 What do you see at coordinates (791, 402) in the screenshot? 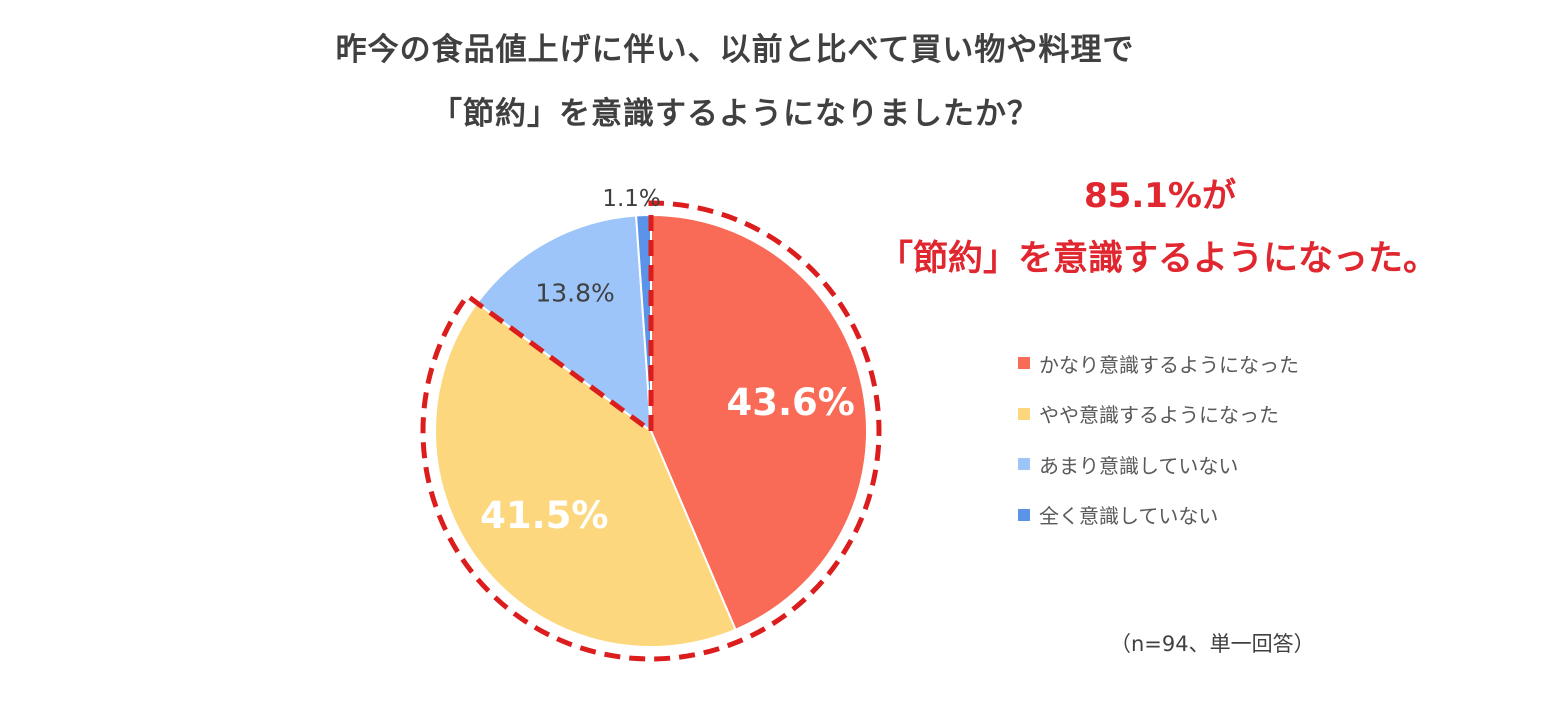
I see `data-label-1: 43.6%` at bounding box center [791, 402].